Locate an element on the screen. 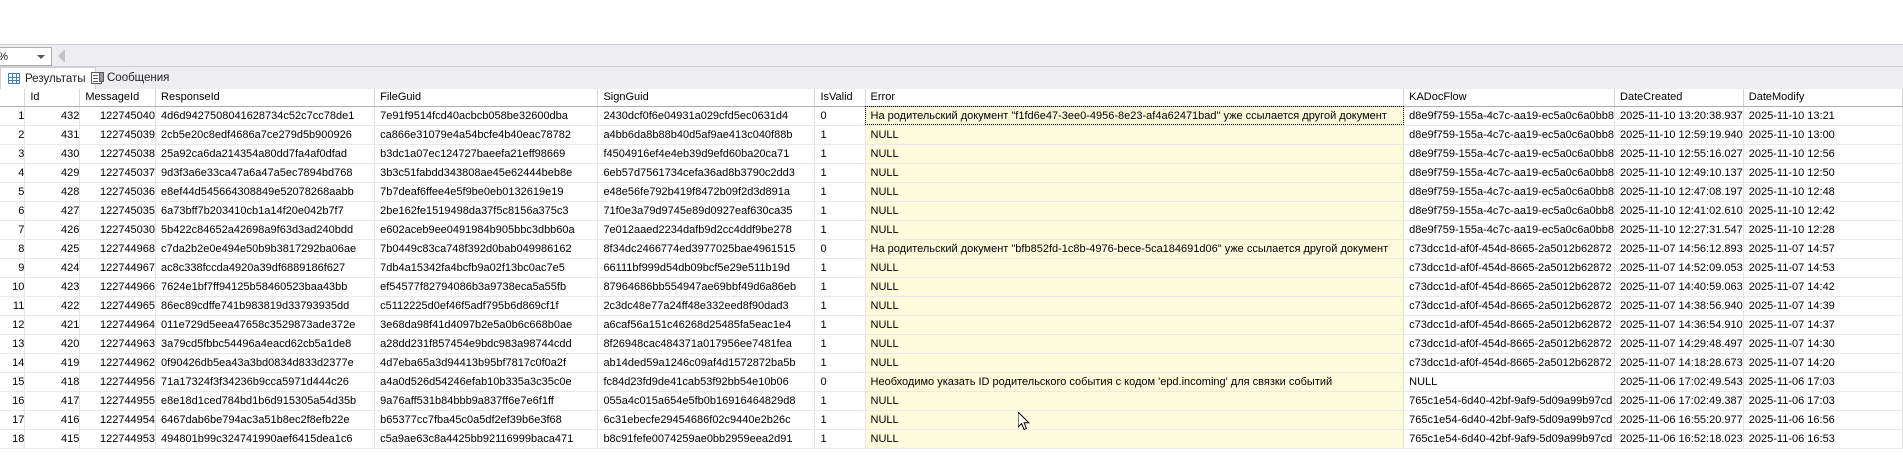 The image size is (1903, 474). cell-DateModify: 2025-11-06 16:56 is located at coordinates (1823, 420).